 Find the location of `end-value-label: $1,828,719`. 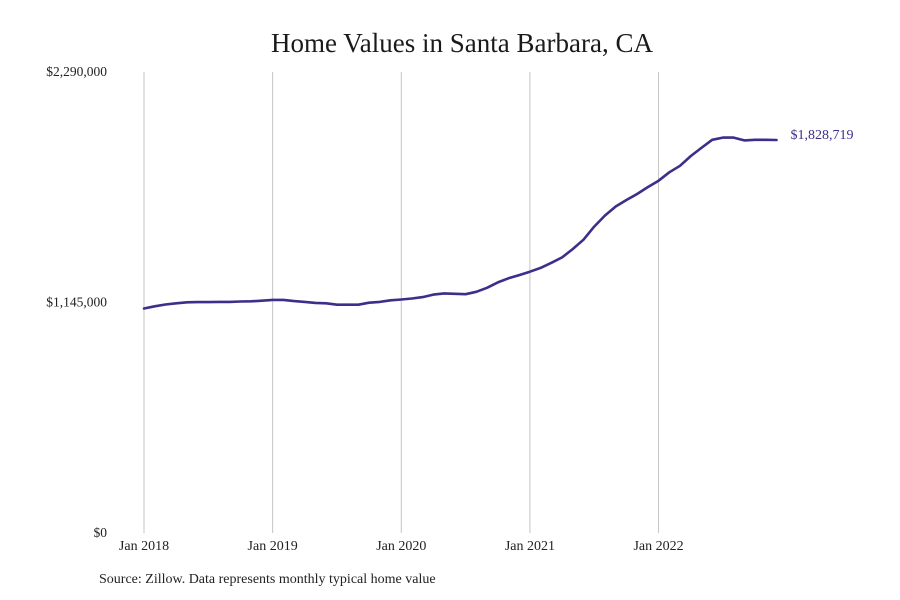

end-value-label: $1,828,719 is located at coordinates (821, 135).